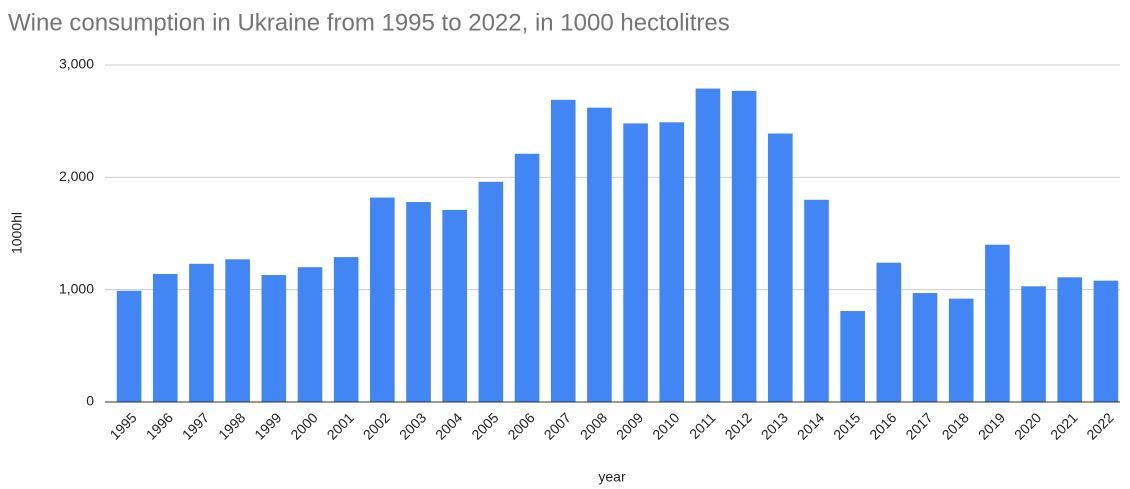  What do you see at coordinates (665, 425) in the screenshot?
I see `x-tick-label: 2010` at bounding box center [665, 425].